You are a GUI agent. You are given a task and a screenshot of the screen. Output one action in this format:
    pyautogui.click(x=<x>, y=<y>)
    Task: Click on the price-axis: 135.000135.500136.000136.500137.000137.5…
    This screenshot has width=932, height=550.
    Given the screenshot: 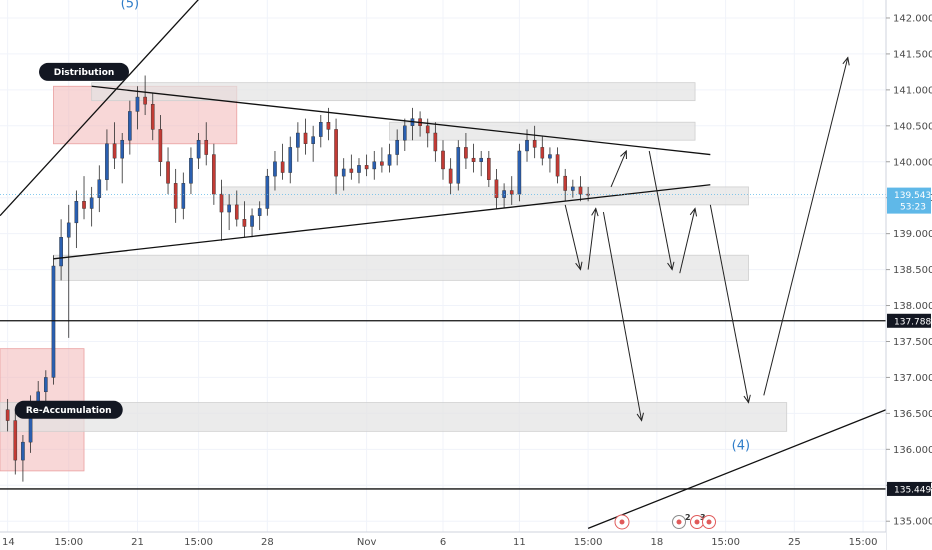 What is the action you would take?
    pyautogui.click(x=908, y=275)
    